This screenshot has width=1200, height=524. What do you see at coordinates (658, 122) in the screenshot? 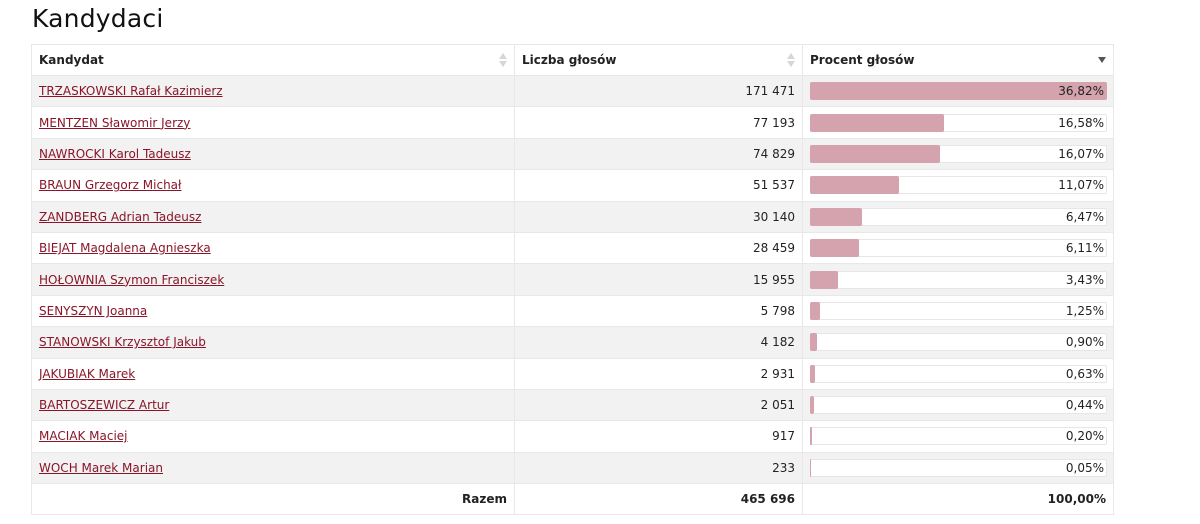
I see `votes-cell: 77 193` at bounding box center [658, 122].